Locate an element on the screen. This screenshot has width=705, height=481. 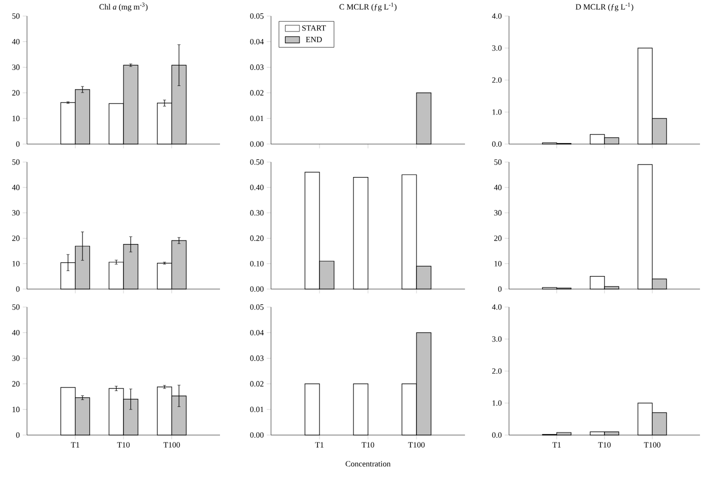
x-axis-title: Concentration is located at coordinates (368, 463).